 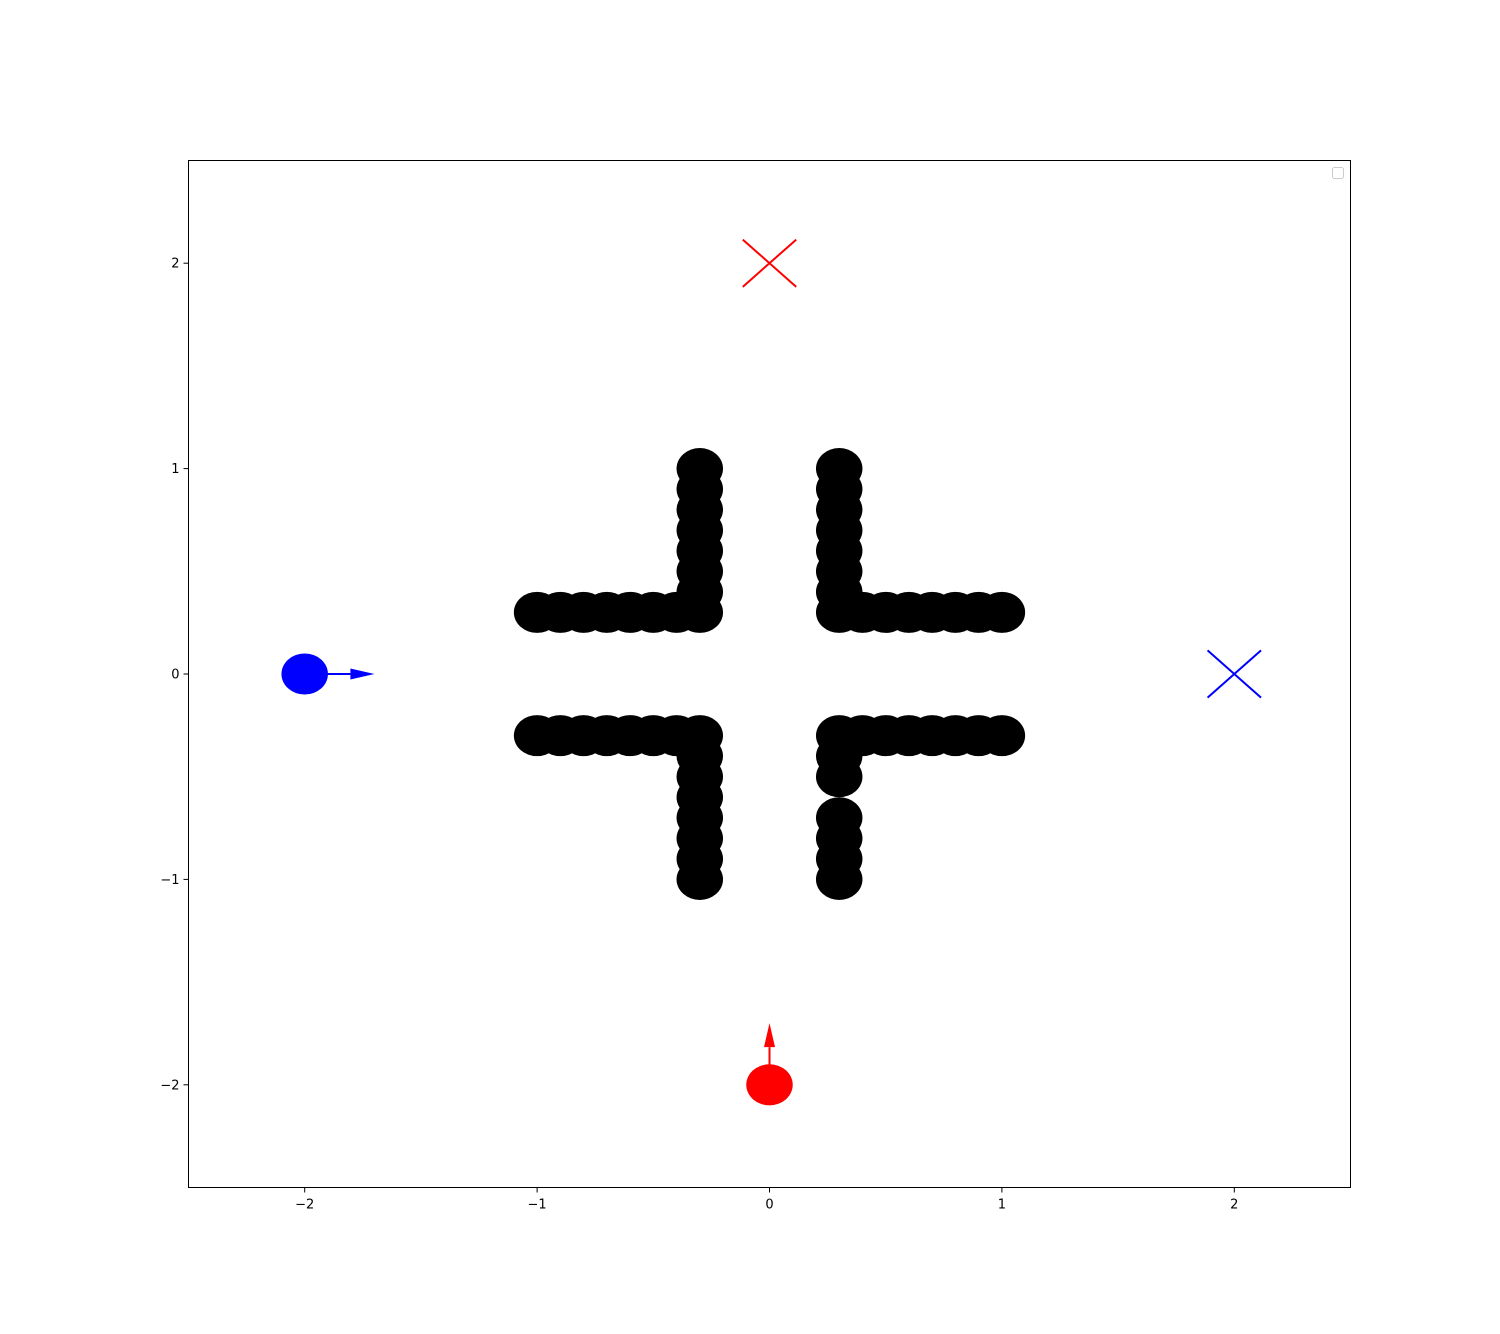 I want to click on x-tick-label: 0, so click(x=769, y=1205).